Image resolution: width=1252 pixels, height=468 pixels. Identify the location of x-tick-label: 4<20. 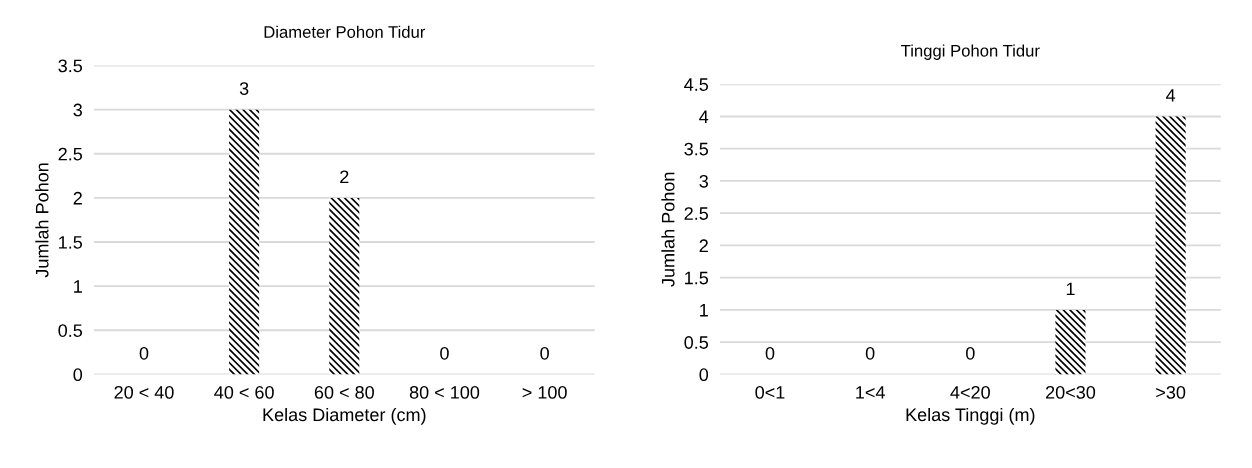
(970, 392).